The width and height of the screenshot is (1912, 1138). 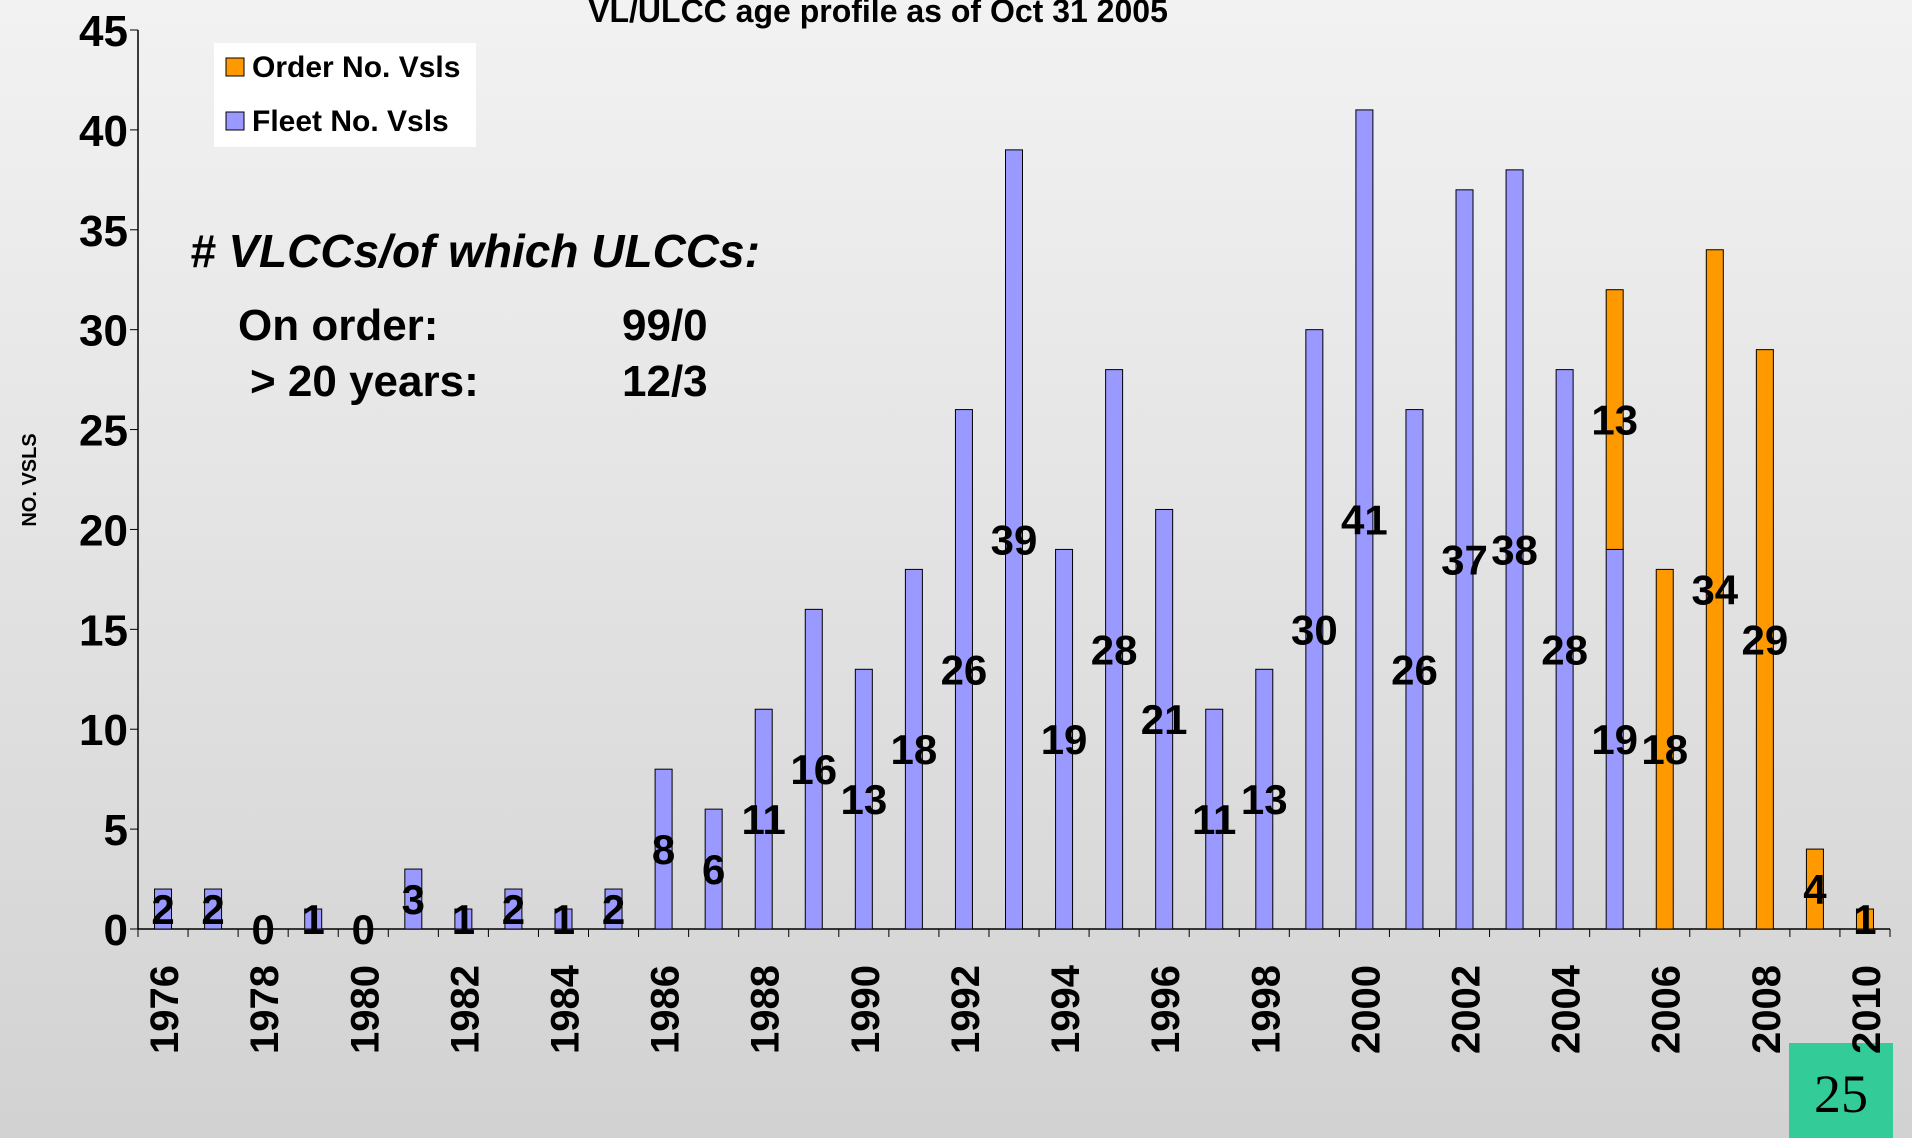 What do you see at coordinates (103, 231) in the screenshot?
I see `y-tick-label: 35` at bounding box center [103, 231].